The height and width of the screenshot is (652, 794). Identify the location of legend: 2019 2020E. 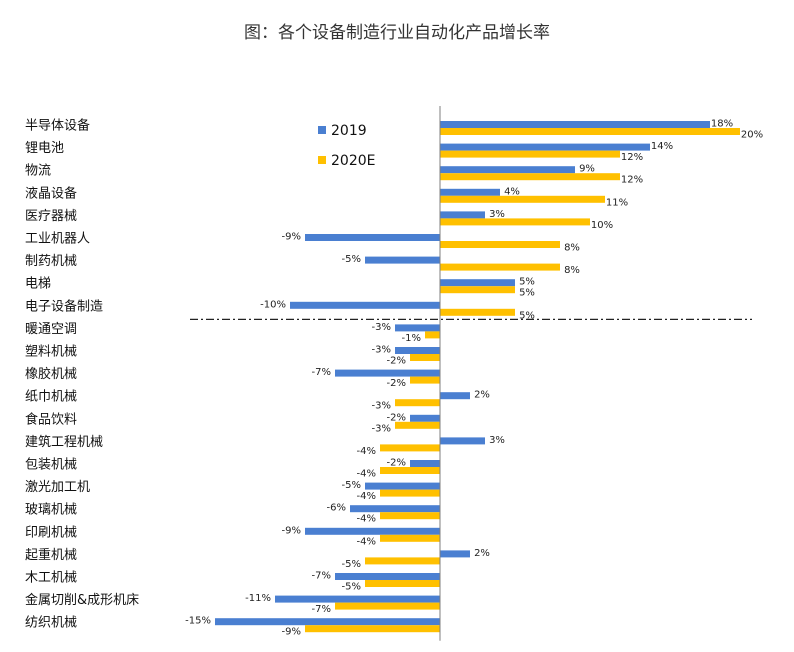
(346, 146).